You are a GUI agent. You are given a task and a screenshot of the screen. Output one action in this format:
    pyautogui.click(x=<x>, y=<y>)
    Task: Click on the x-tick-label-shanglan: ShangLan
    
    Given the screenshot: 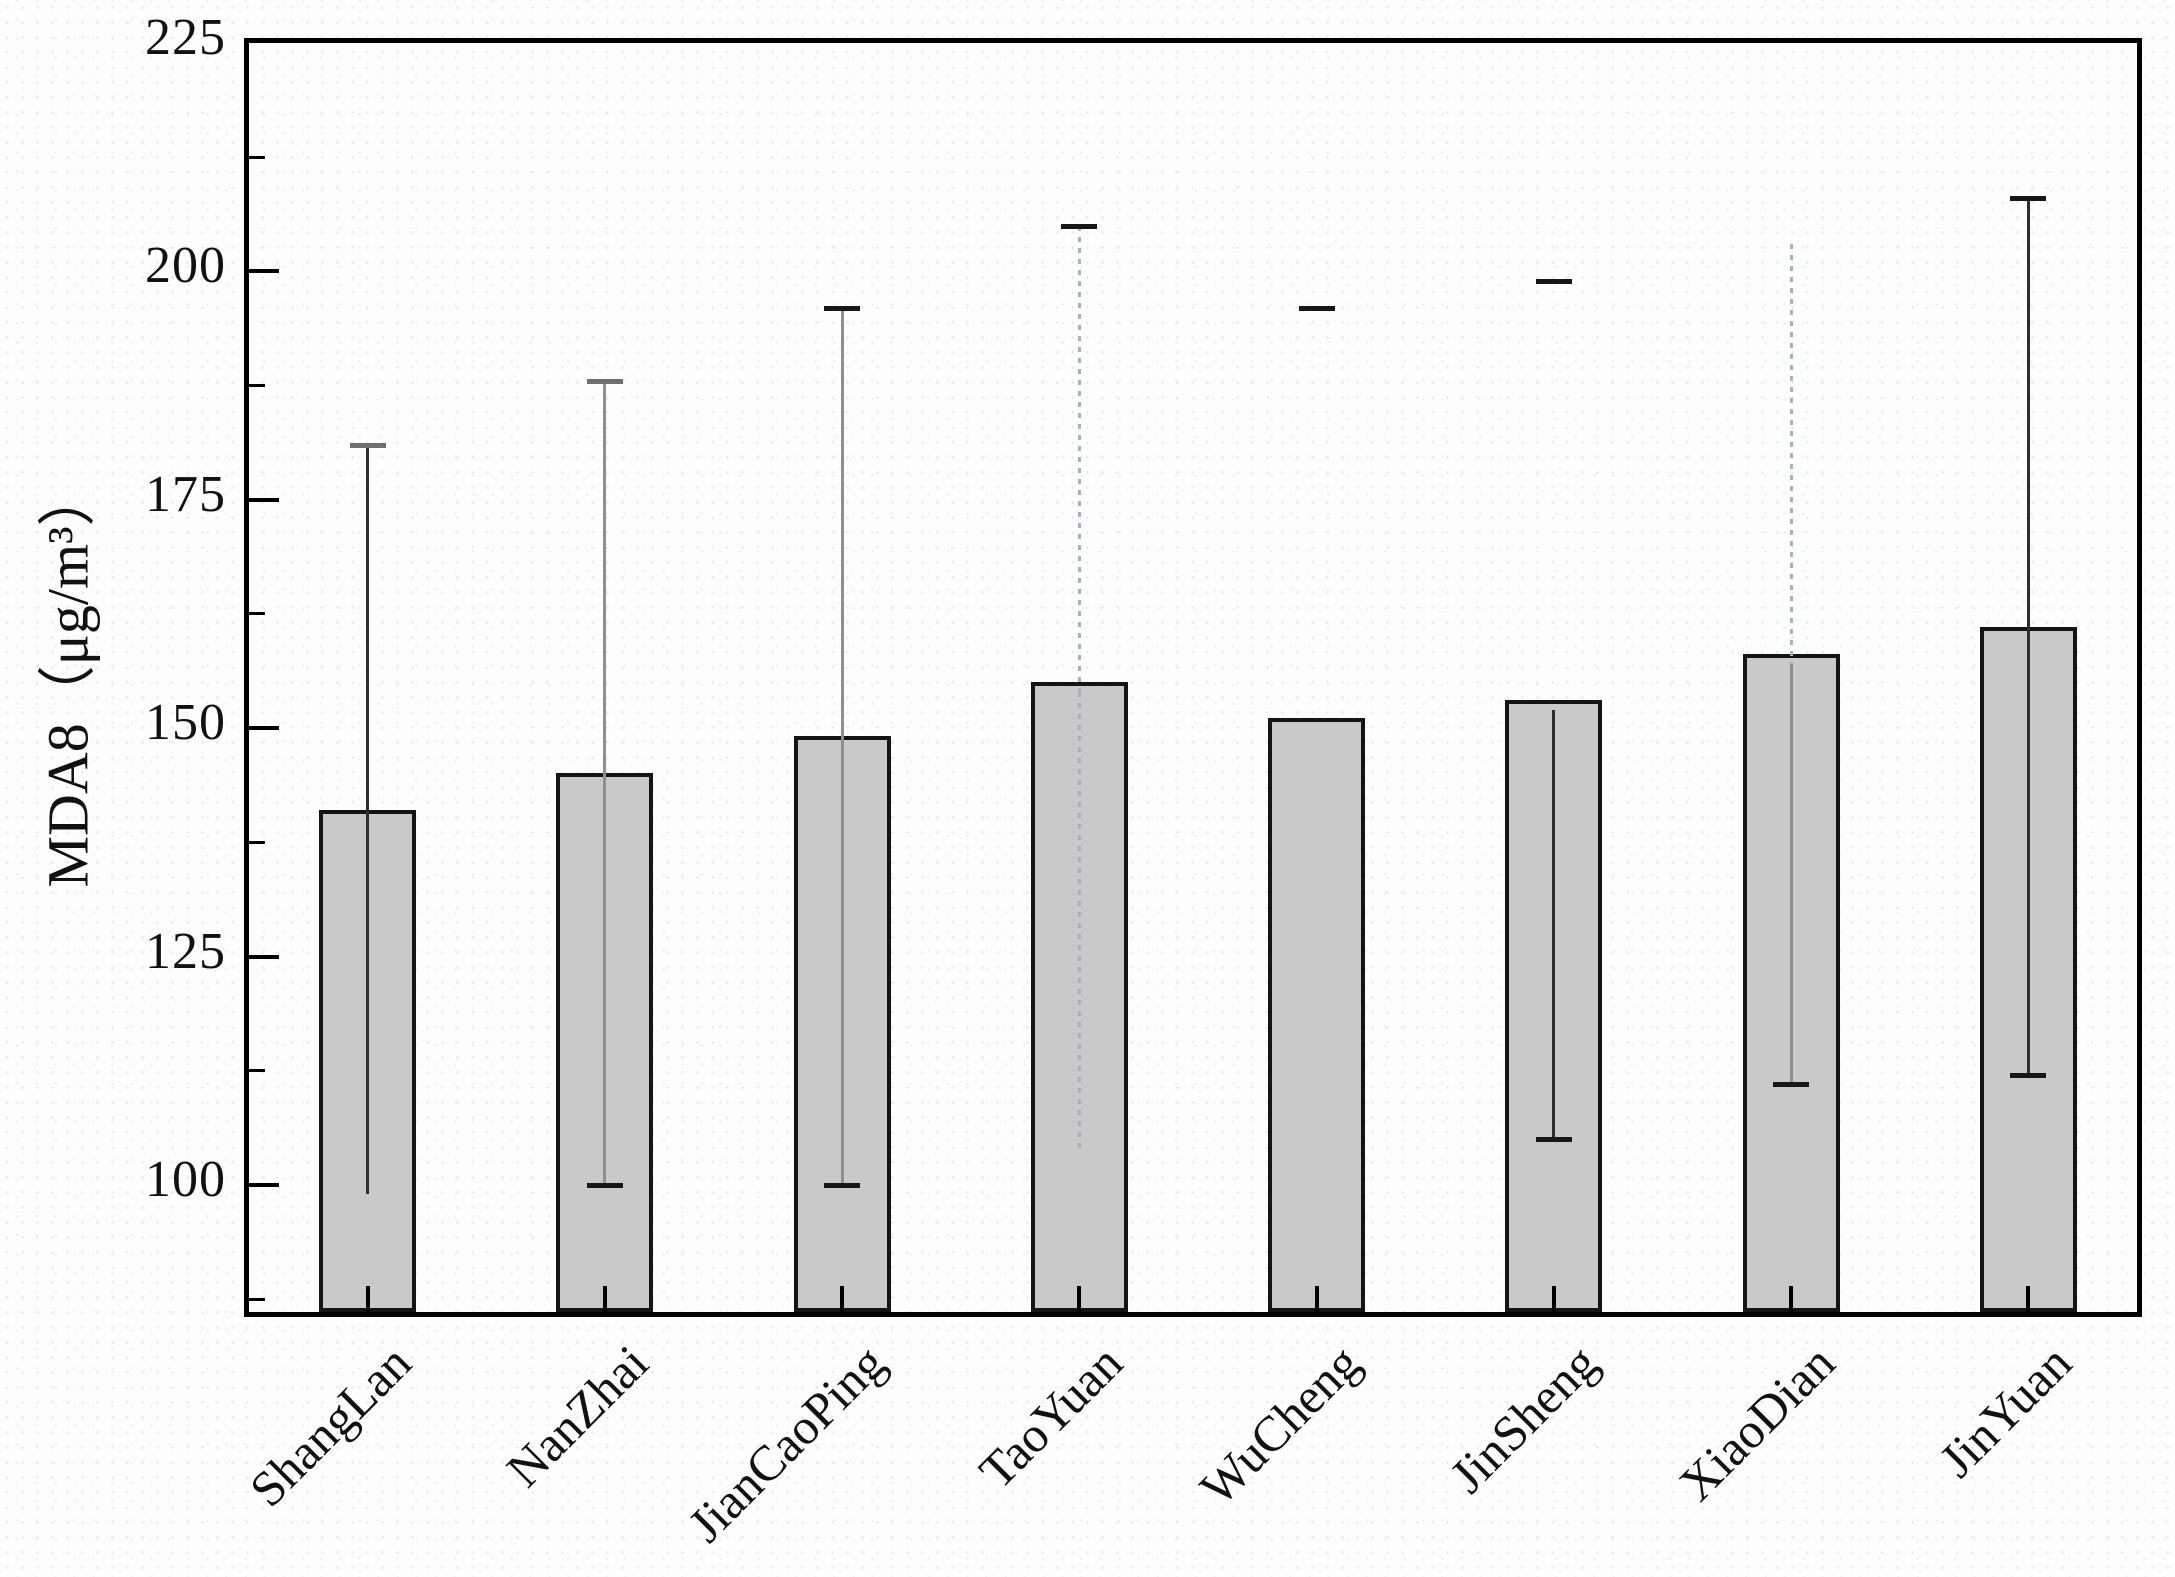 What is the action you would take?
    pyautogui.click(x=330, y=1426)
    